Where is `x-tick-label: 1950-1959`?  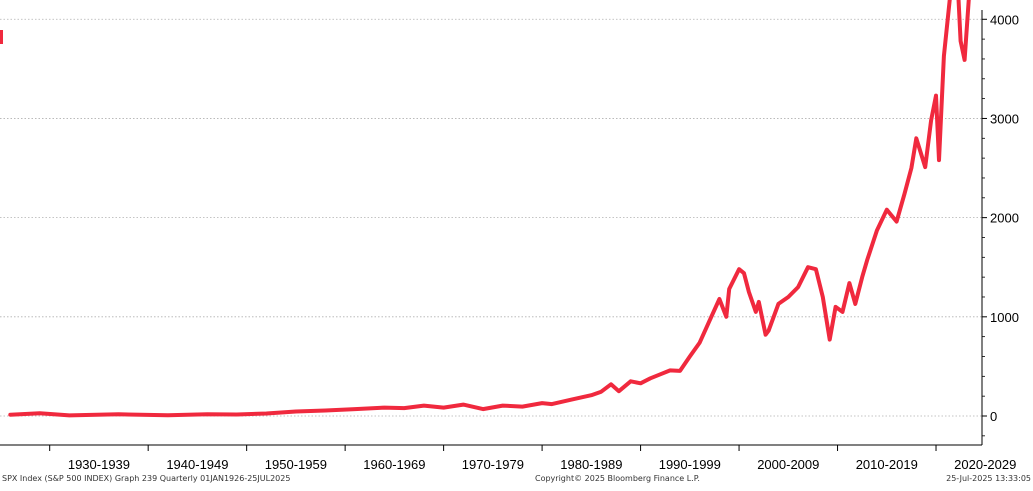 x-tick-label: 1950-1959 is located at coordinates (296, 464).